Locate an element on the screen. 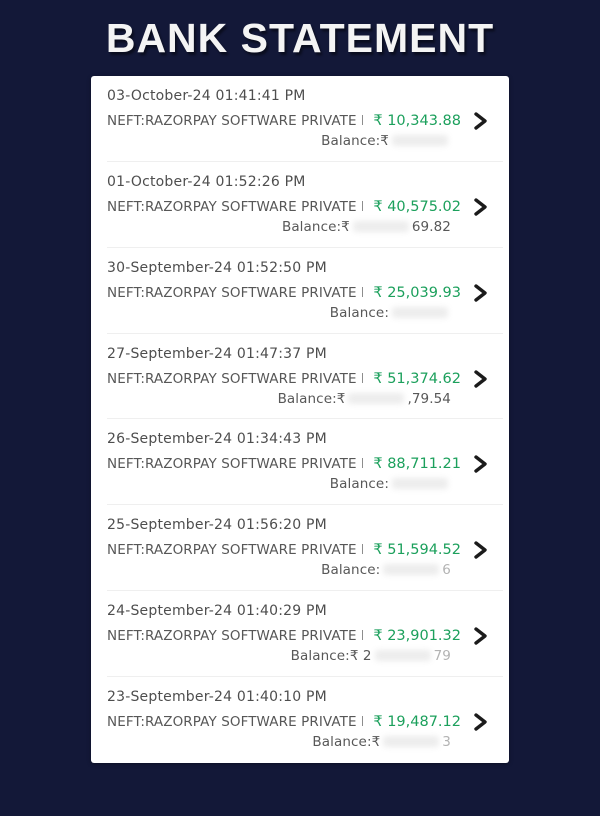 This screenshot has width=600, height=816. balance-line: Balance:₹ 3 is located at coordinates (303, 742).